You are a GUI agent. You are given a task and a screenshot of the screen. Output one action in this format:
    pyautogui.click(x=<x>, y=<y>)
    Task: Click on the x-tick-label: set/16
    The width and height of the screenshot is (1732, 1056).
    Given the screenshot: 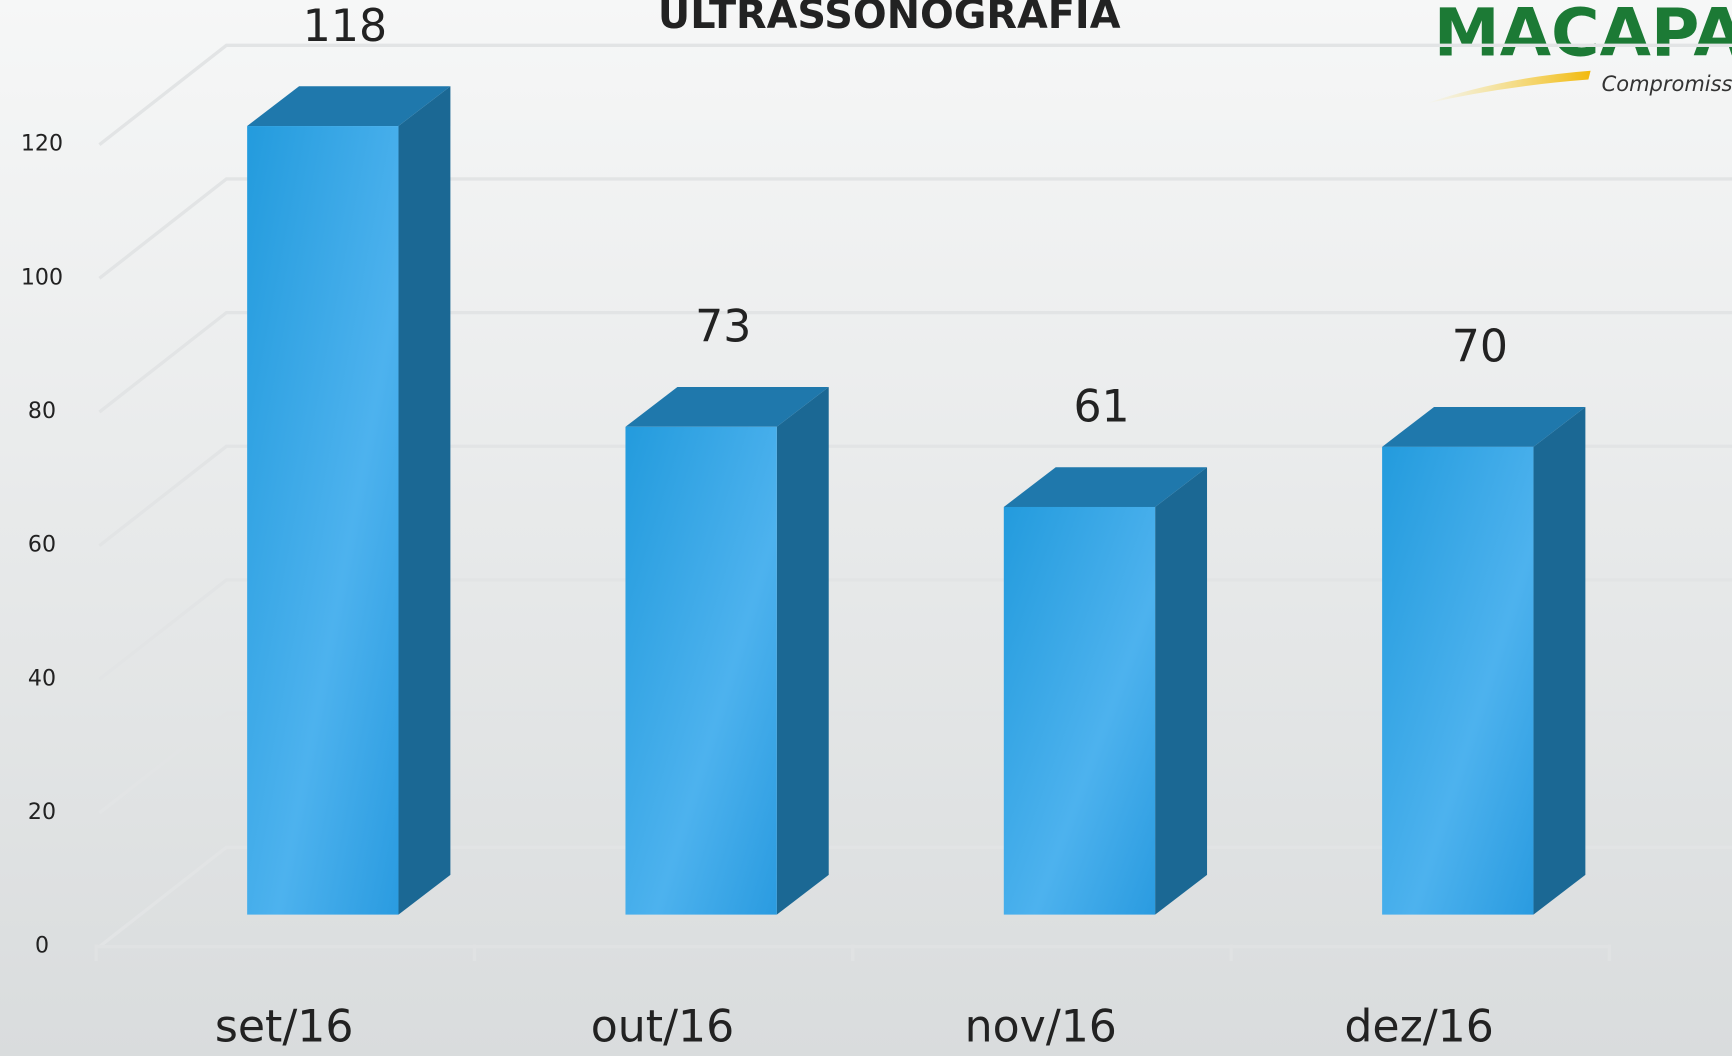 What is the action you would take?
    pyautogui.click(x=284, y=1026)
    